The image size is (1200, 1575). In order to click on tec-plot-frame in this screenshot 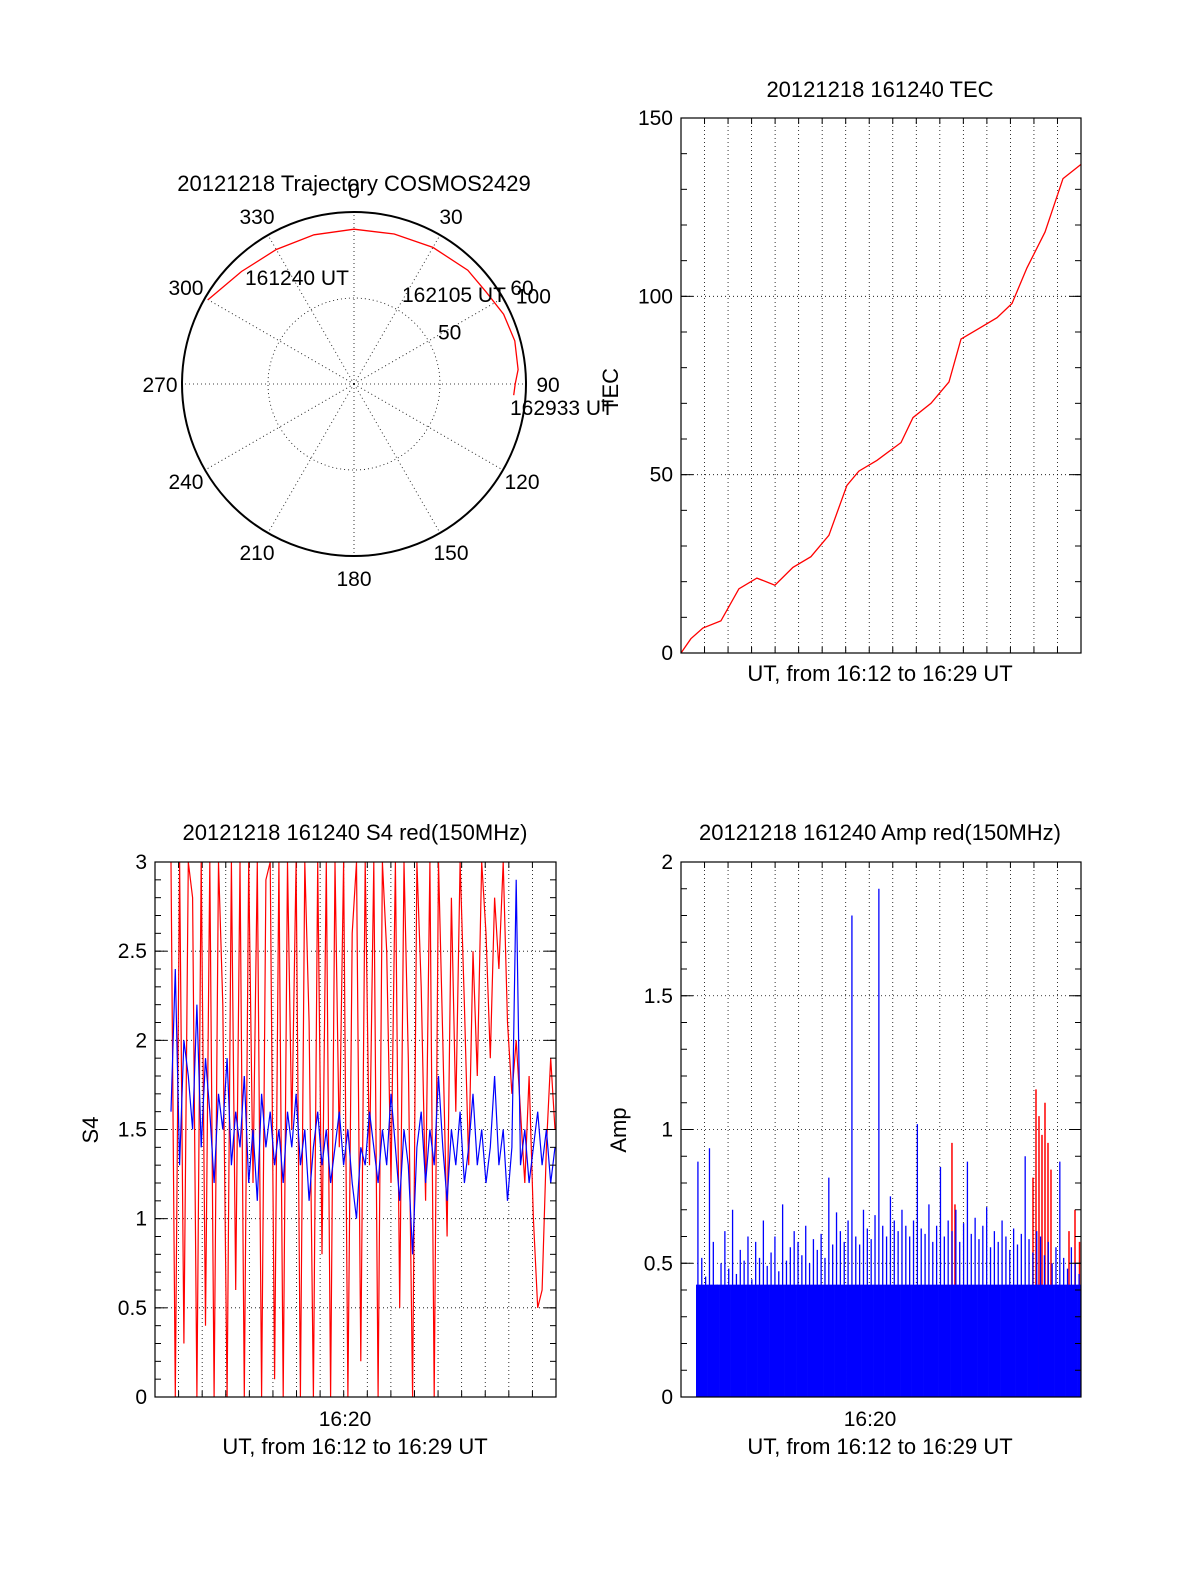, I will do `click(881, 385)`.